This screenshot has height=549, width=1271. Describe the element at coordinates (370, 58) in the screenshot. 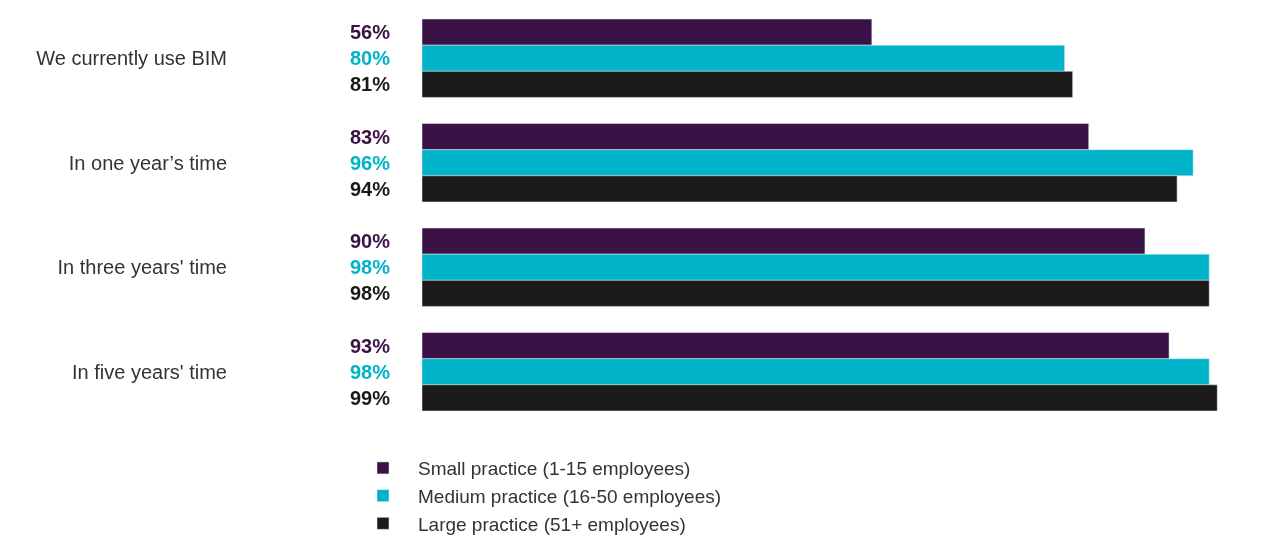

I see `data-label: 80%` at that location.